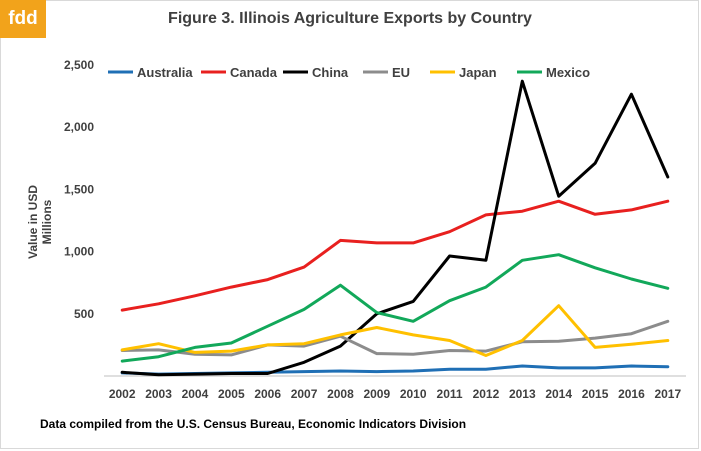  What do you see at coordinates (395, 338) in the screenshot?
I see `series-line-eu` at bounding box center [395, 338].